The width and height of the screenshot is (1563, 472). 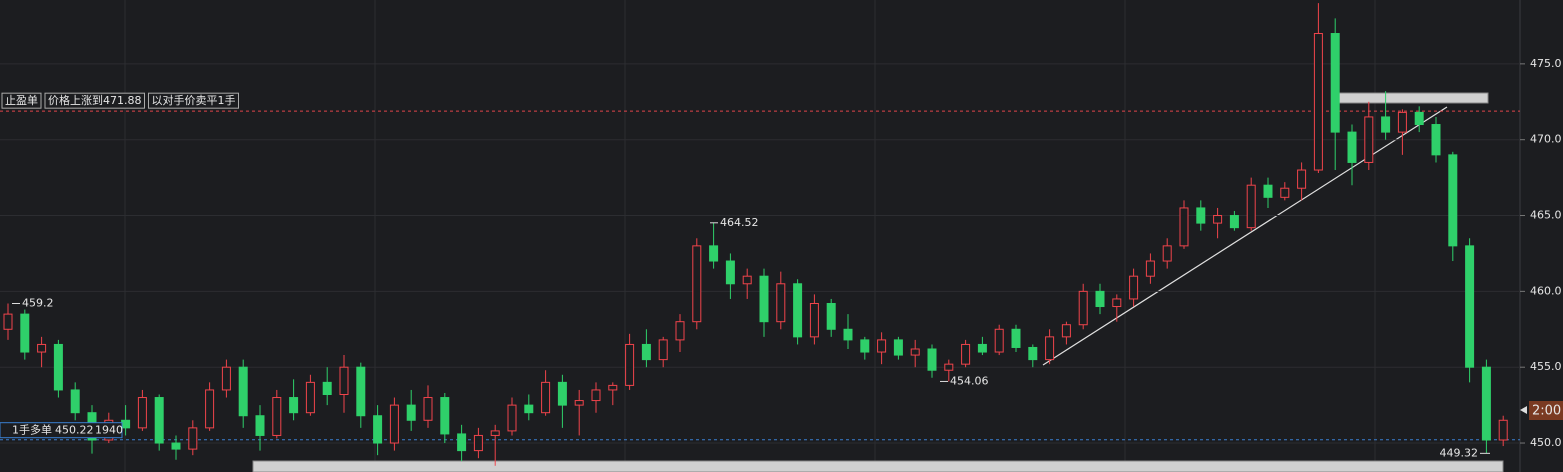 I want to click on y-tick-label: 475.0, so click(x=1546, y=63).